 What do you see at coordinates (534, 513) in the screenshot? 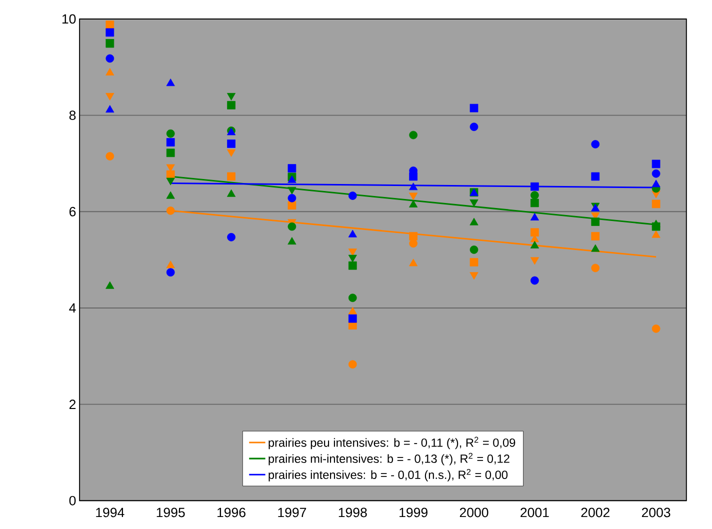
I see `x-tick-label: 2001` at bounding box center [534, 513].